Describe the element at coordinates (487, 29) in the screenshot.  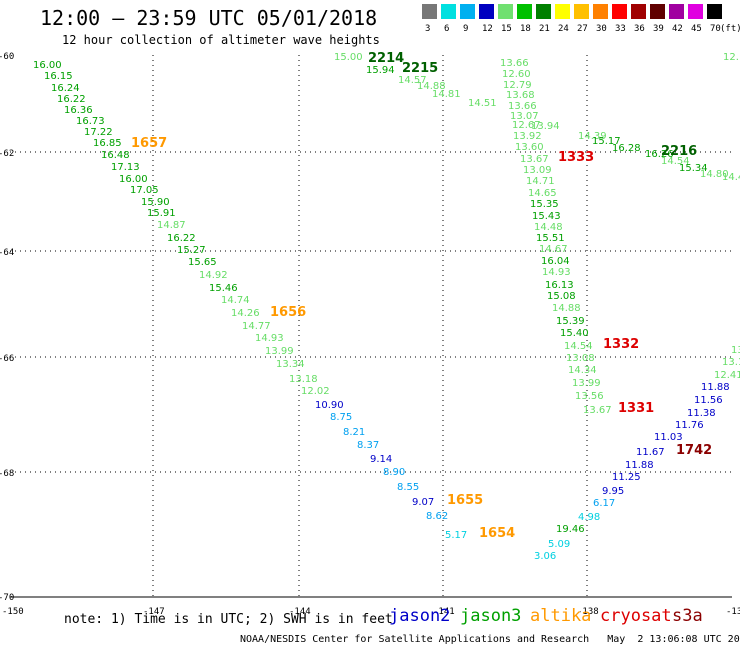
I see `legend-label: 12` at that location.